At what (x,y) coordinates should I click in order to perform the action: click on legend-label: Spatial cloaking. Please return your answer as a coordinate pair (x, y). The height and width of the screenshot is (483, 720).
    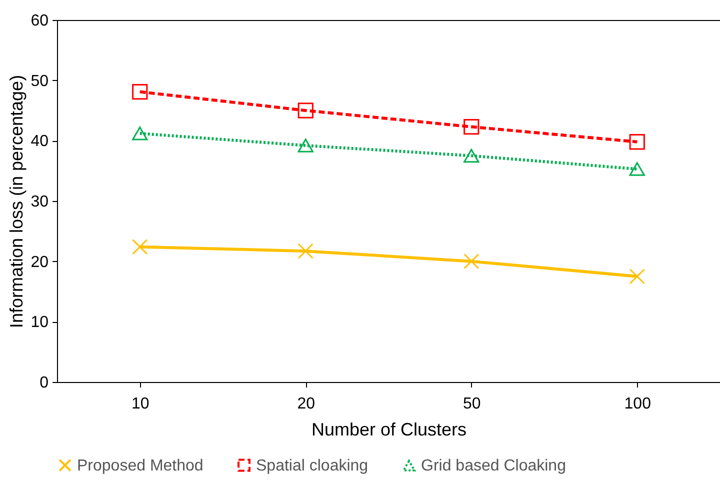
    Looking at the image, I should click on (312, 465).